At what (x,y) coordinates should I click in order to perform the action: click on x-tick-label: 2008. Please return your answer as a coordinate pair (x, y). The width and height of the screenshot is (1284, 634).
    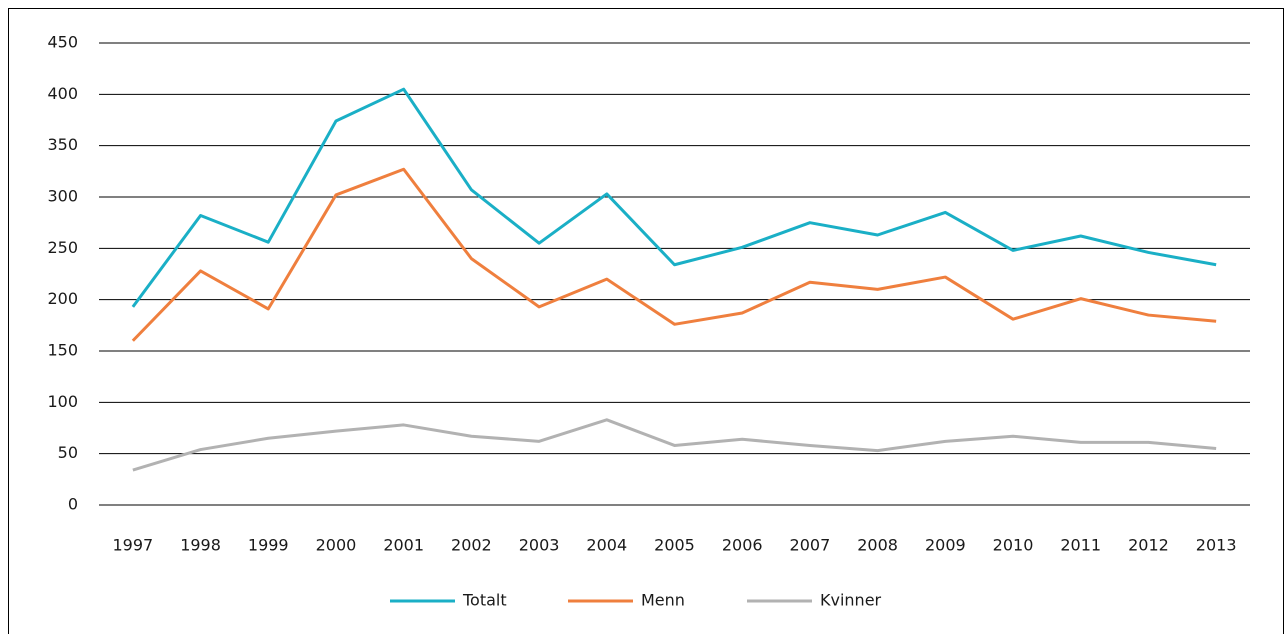
    Looking at the image, I should click on (877, 545).